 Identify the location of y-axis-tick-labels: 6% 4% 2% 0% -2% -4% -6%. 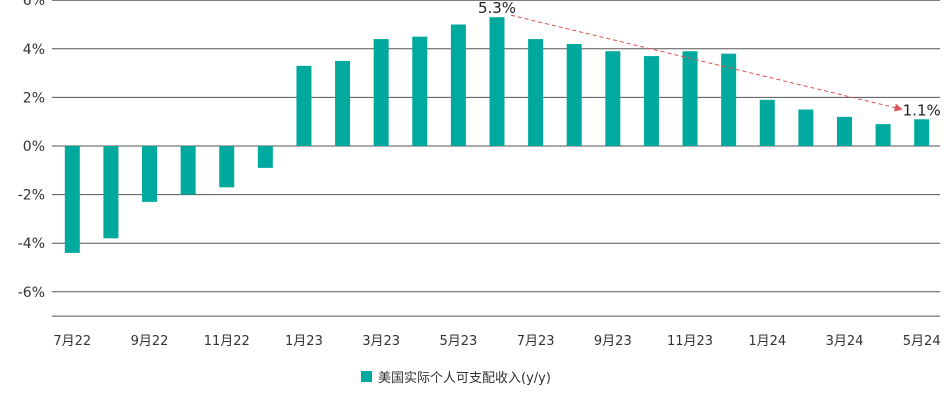
(31, 150).